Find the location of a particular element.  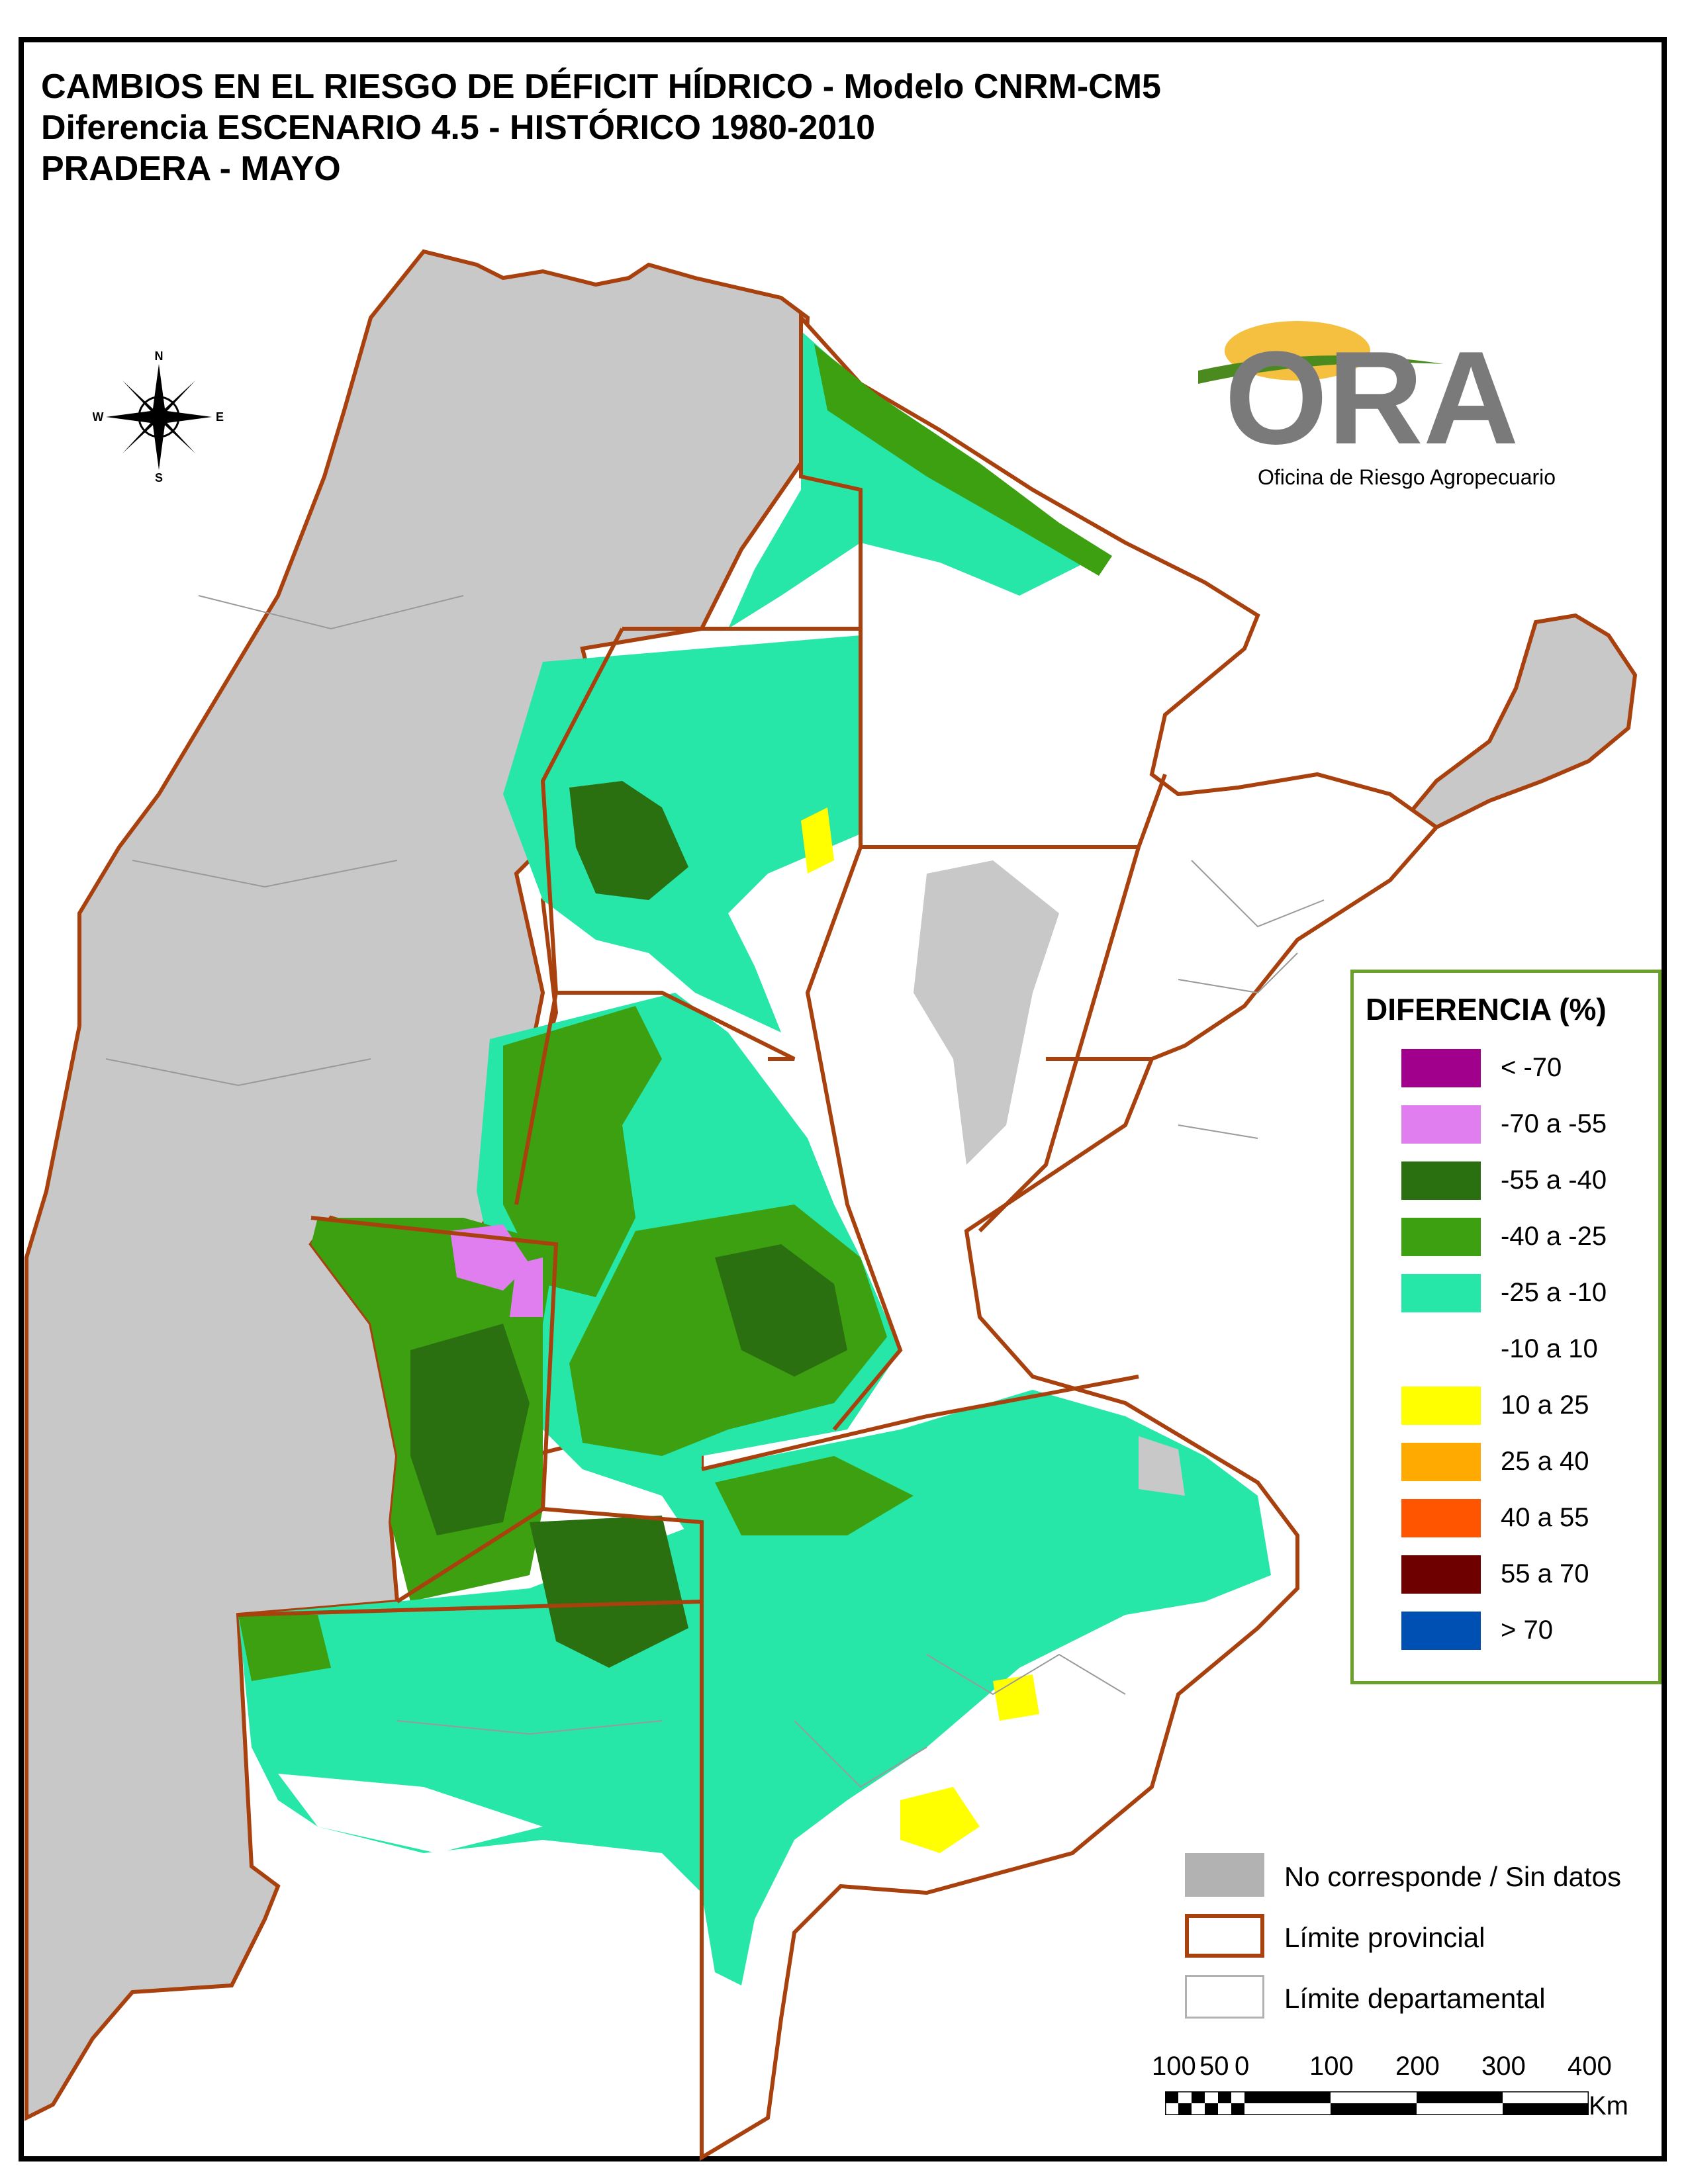

legend-label: < -70 is located at coordinates (1531, 1067).